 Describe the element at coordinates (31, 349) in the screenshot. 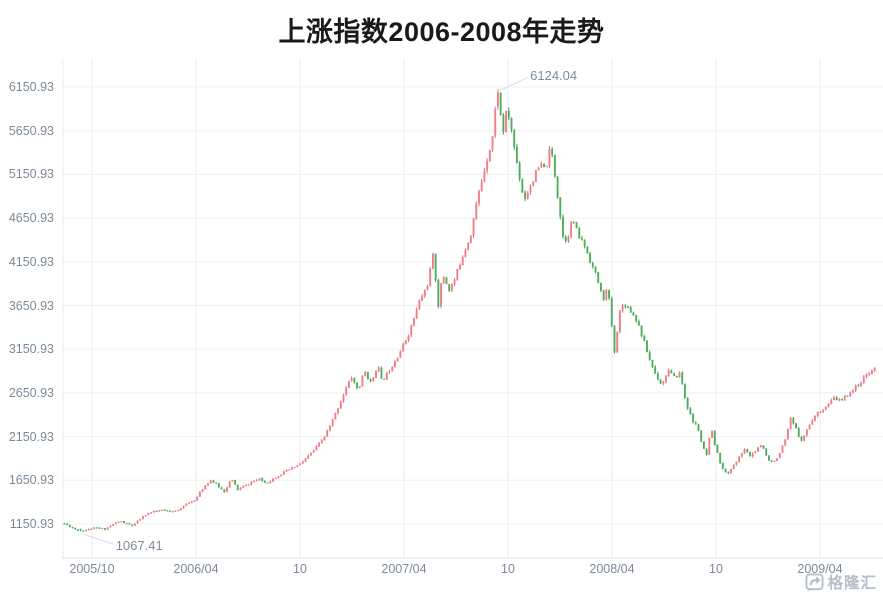

I see `y-axis-label: 3150.93` at that location.